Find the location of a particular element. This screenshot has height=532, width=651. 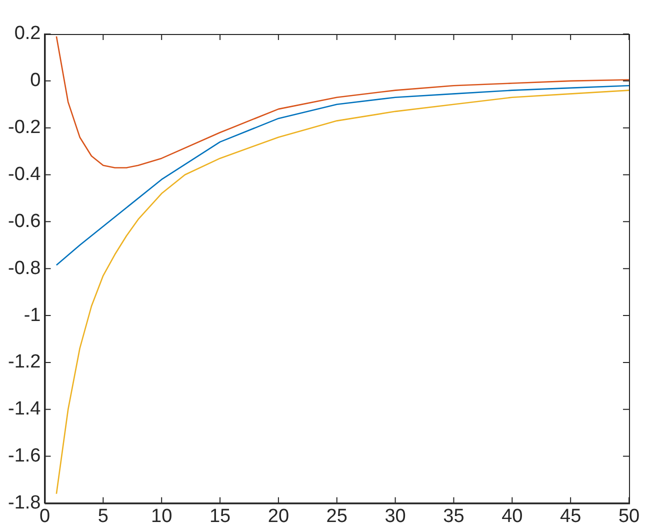

y-tick-label: -0.6 is located at coordinates (24, 221).